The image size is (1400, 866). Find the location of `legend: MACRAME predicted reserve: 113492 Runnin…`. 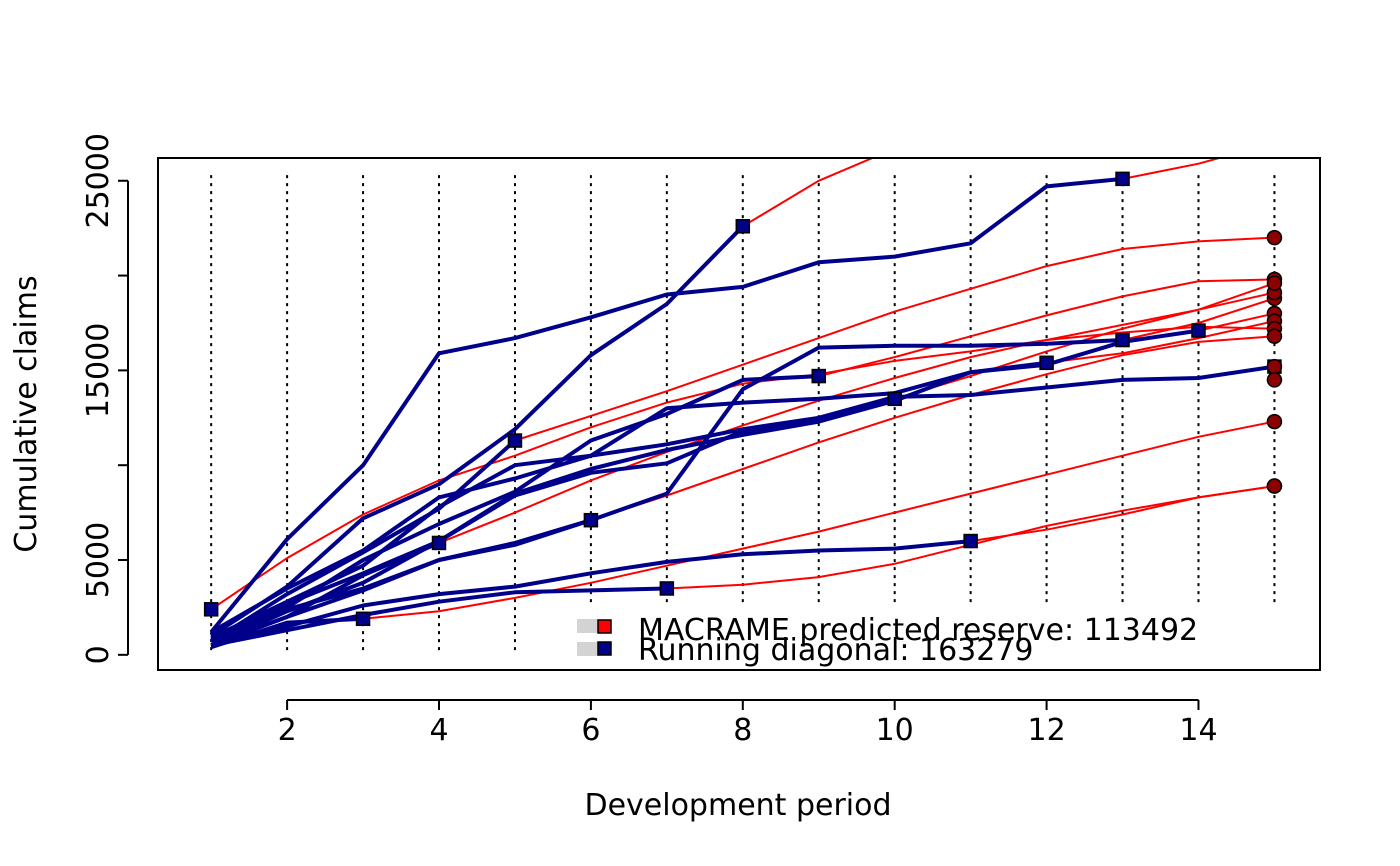

legend: MACRAME predicted reserve: 113492 Runnin… is located at coordinates (887, 640).